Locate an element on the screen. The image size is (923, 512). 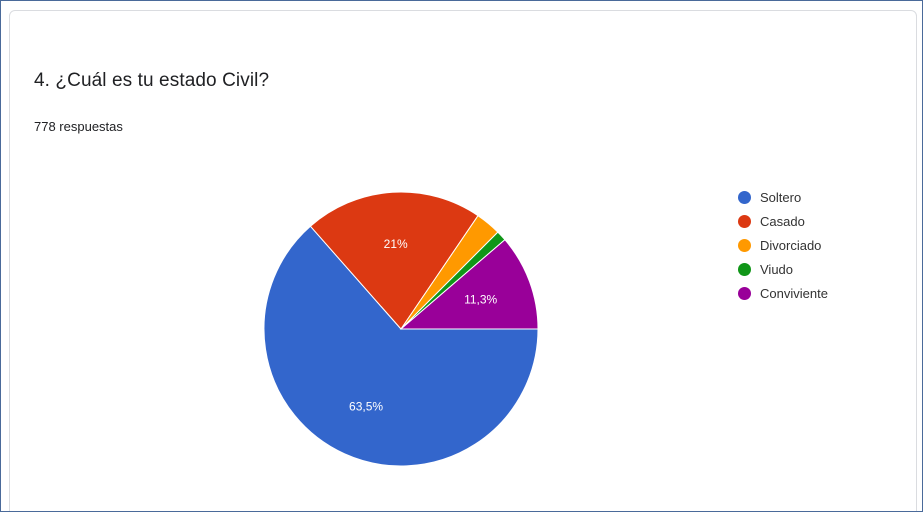
legend-label-soltero: Soltero is located at coordinates (781, 197).